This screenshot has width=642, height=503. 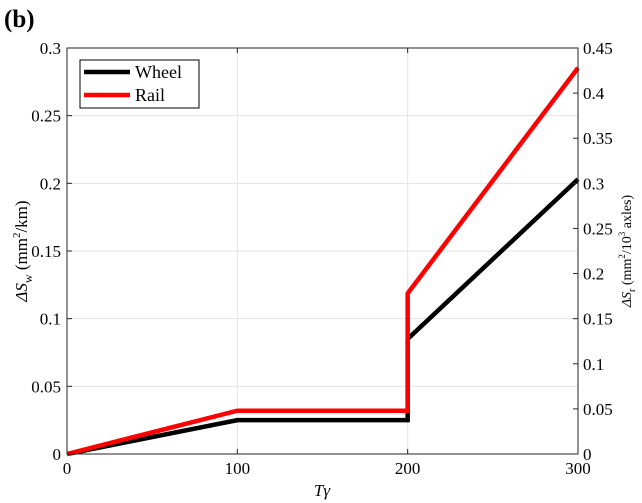 What do you see at coordinates (408, 468) in the screenshot?
I see `x-tick-label: 200` at bounding box center [408, 468].